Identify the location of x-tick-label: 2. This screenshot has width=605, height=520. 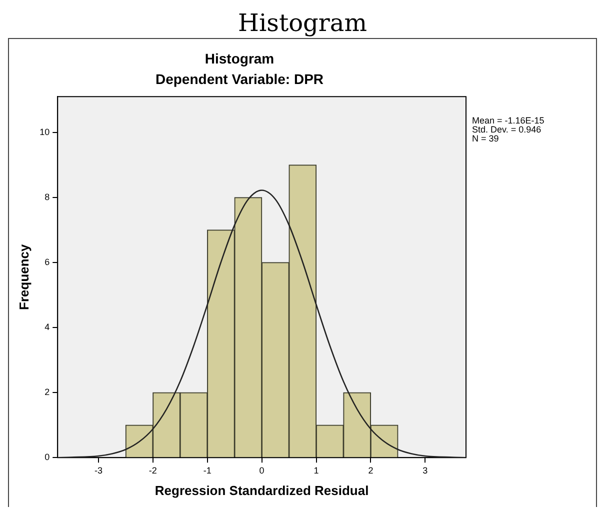
(371, 470).